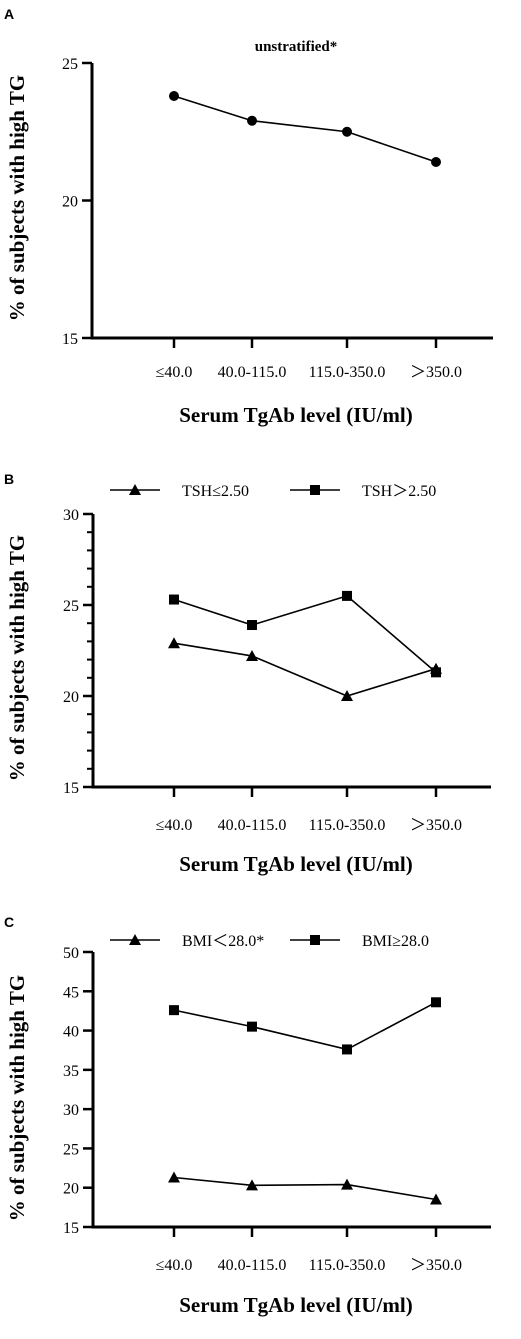 This screenshot has width=521, height=1339. What do you see at coordinates (9, 14) in the screenshot?
I see `panel-letter: A` at bounding box center [9, 14].